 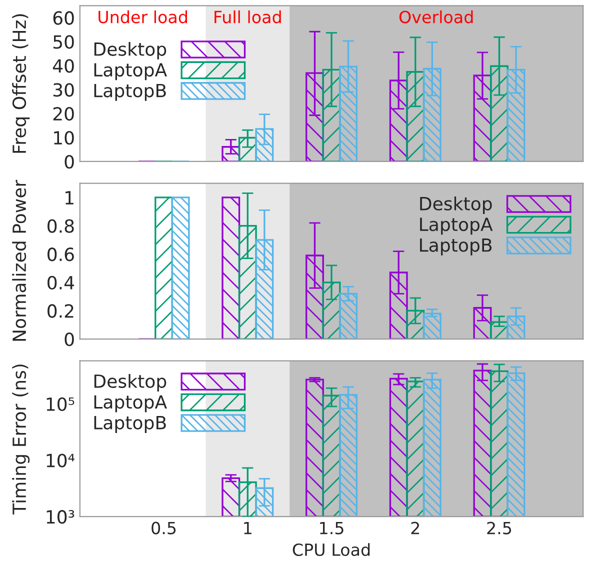 What do you see at coordinates (21, 83) in the screenshot?
I see `y-axis-title: Freq Offset (Hz)` at bounding box center [21, 83].